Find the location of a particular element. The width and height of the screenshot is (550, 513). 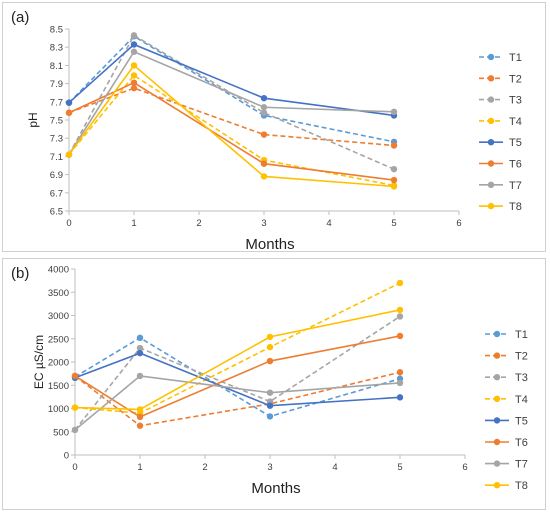

series-T6 is located at coordinates (231, 131).